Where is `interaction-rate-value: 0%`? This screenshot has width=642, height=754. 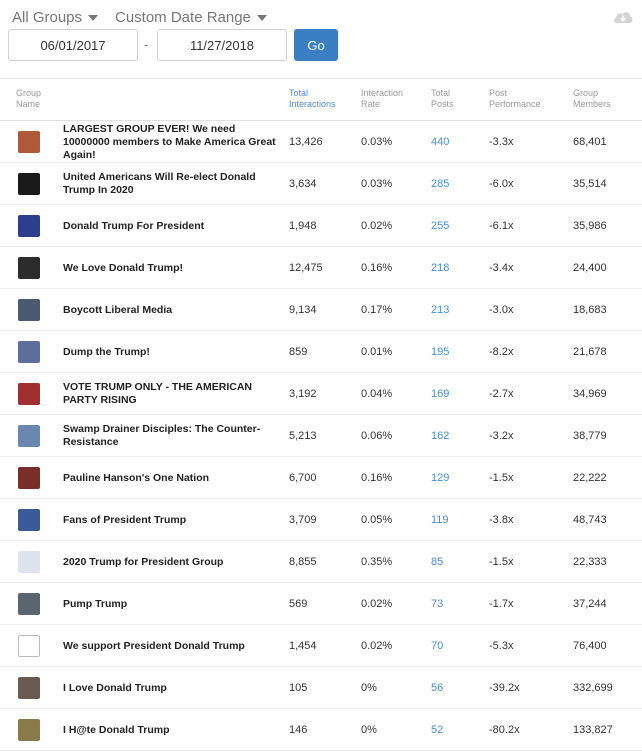 interaction-rate-value: 0% is located at coordinates (369, 730).